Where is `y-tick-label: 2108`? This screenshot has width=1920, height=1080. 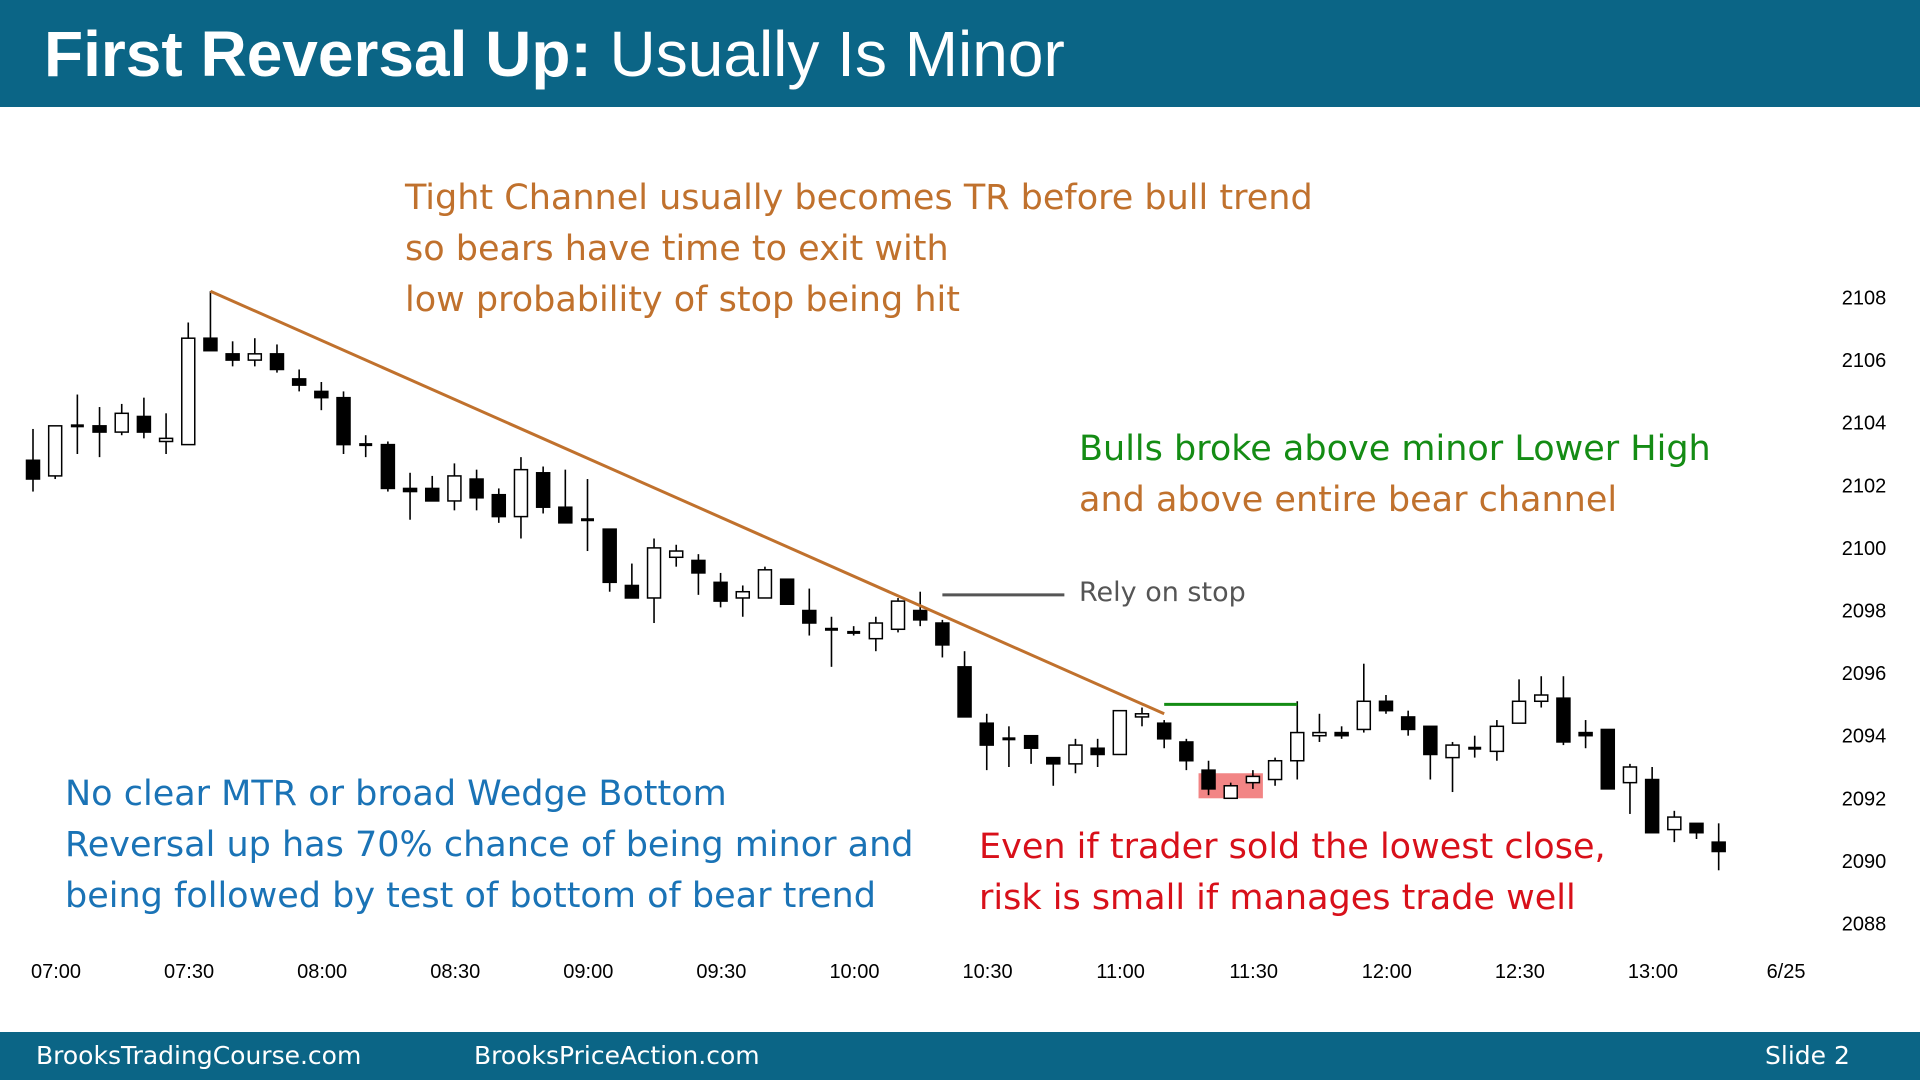 y-tick-label: 2108 is located at coordinates (1864, 299).